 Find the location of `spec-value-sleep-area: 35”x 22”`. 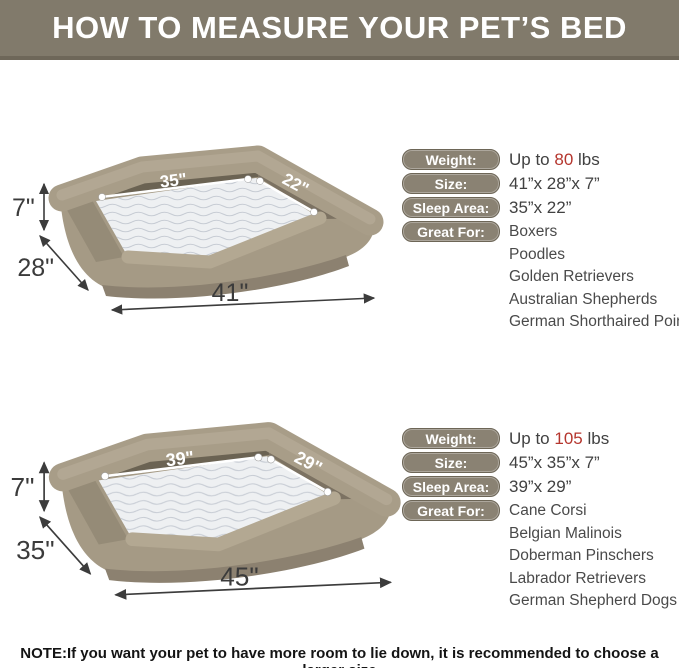

spec-value-sleep-area: 35”x 22” is located at coordinates (540, 207).